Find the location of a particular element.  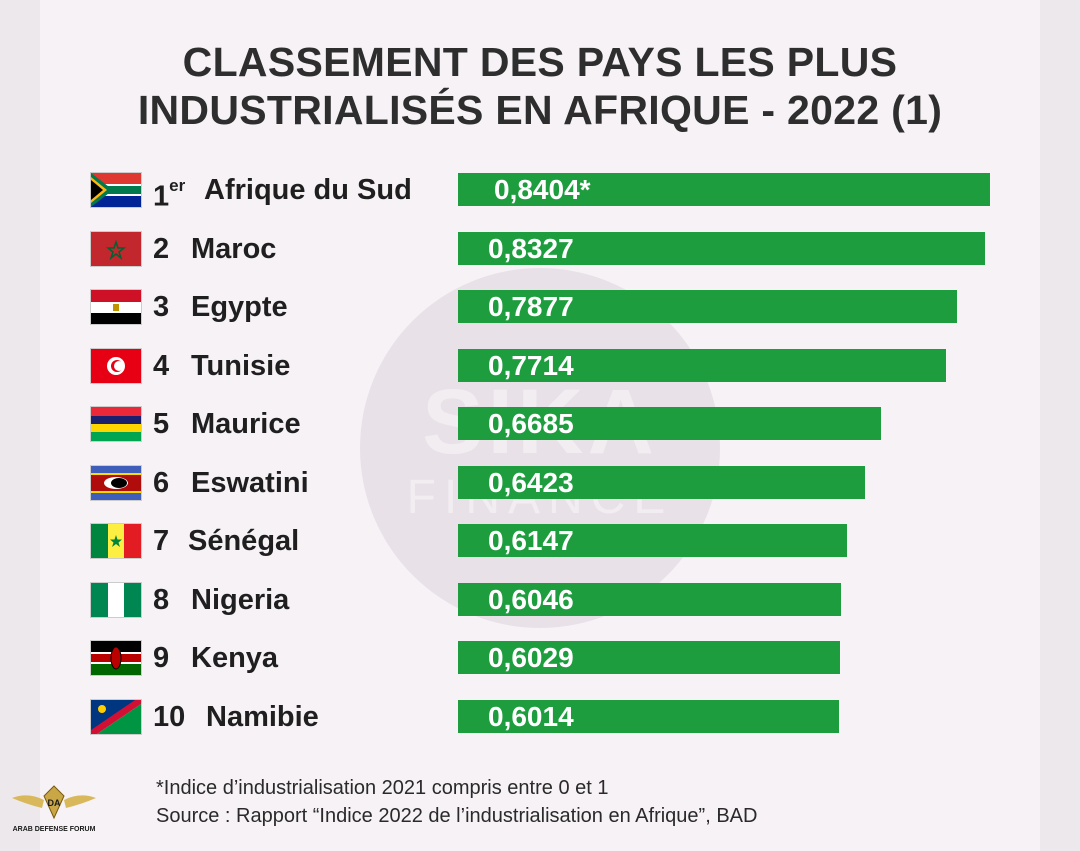

bar-value-label: 0,6014 is located at coordinates (531, 716).